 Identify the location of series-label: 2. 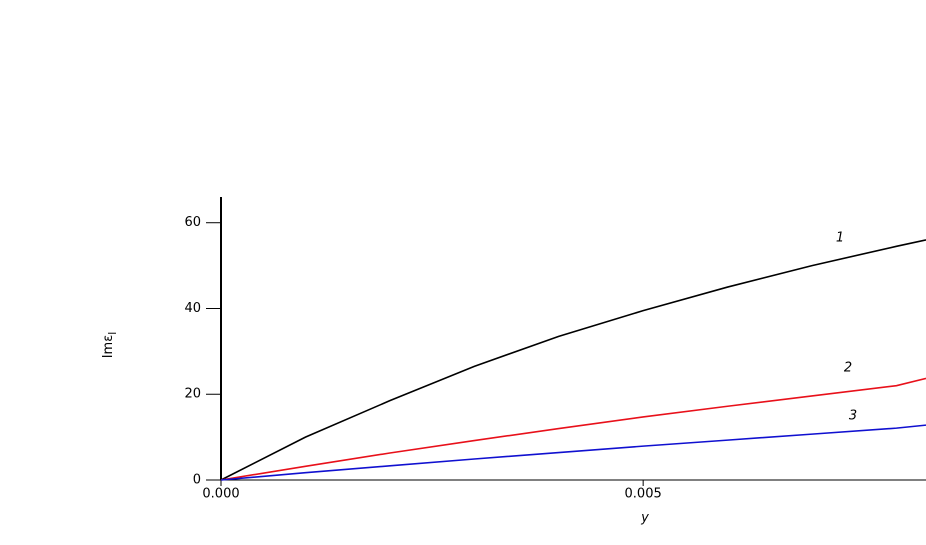
(848, 368).